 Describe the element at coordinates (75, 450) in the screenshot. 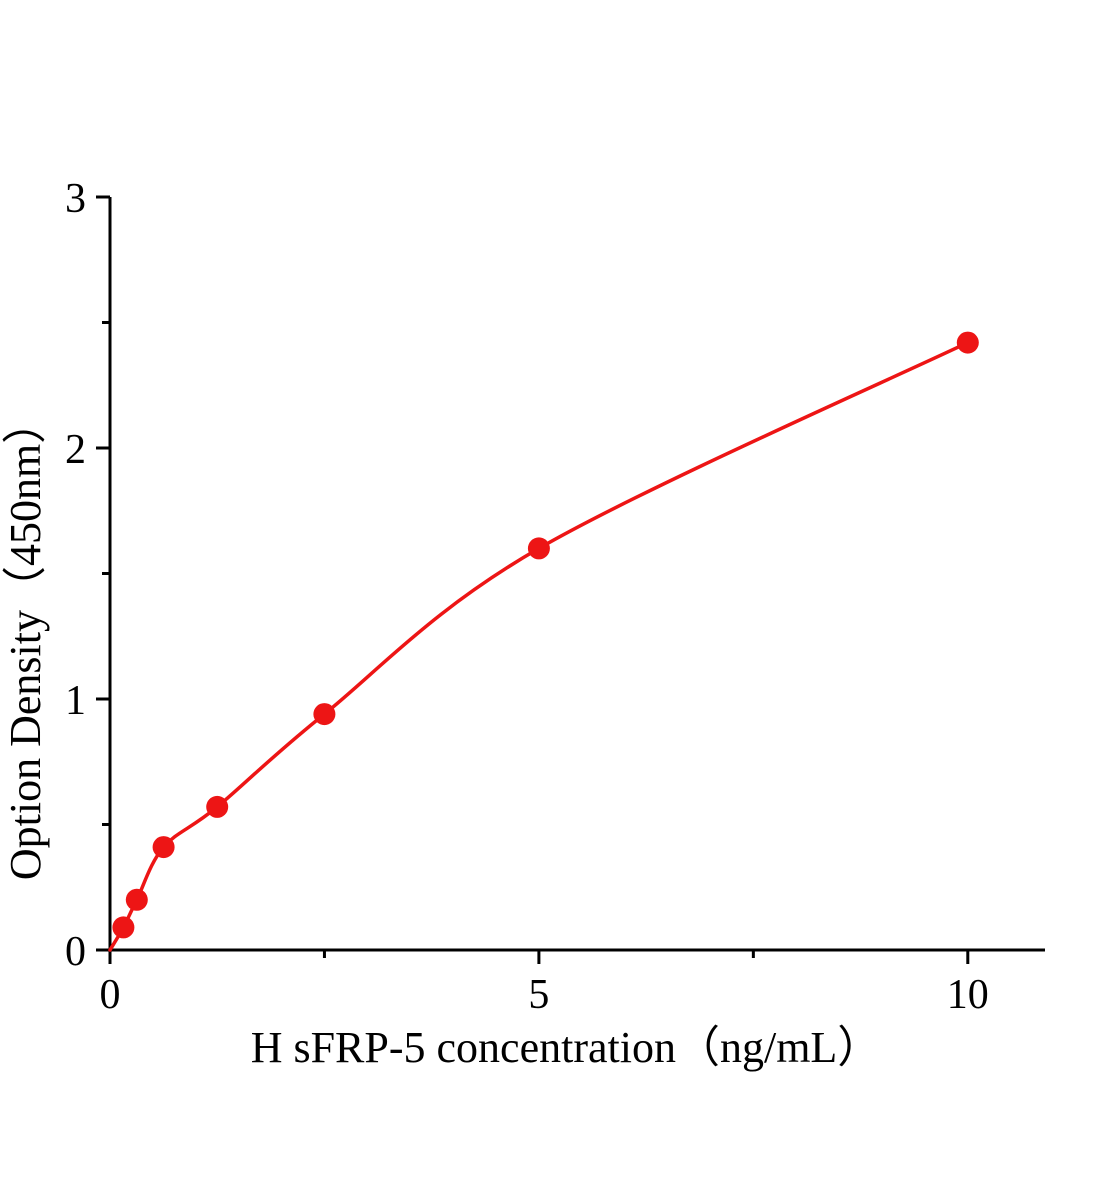

I see `y-tick-label: 2` at that location.